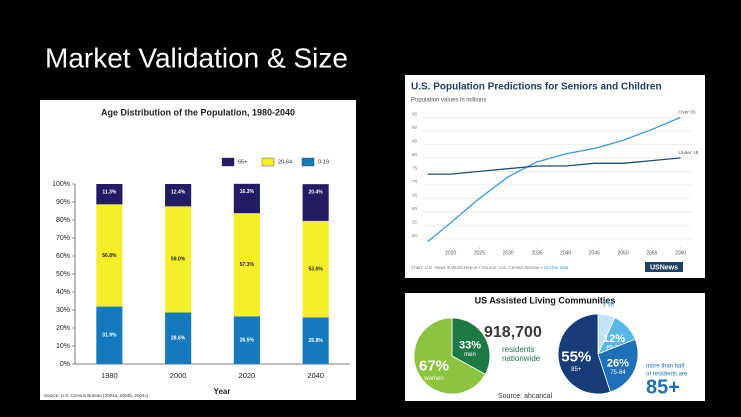 Image resolution: width=741 pixels, height=417 pixels. What do you see at coordinates (415, 222) in the screenshot?
I see `y-tick-label: 55` at bounding box center [415, 222].